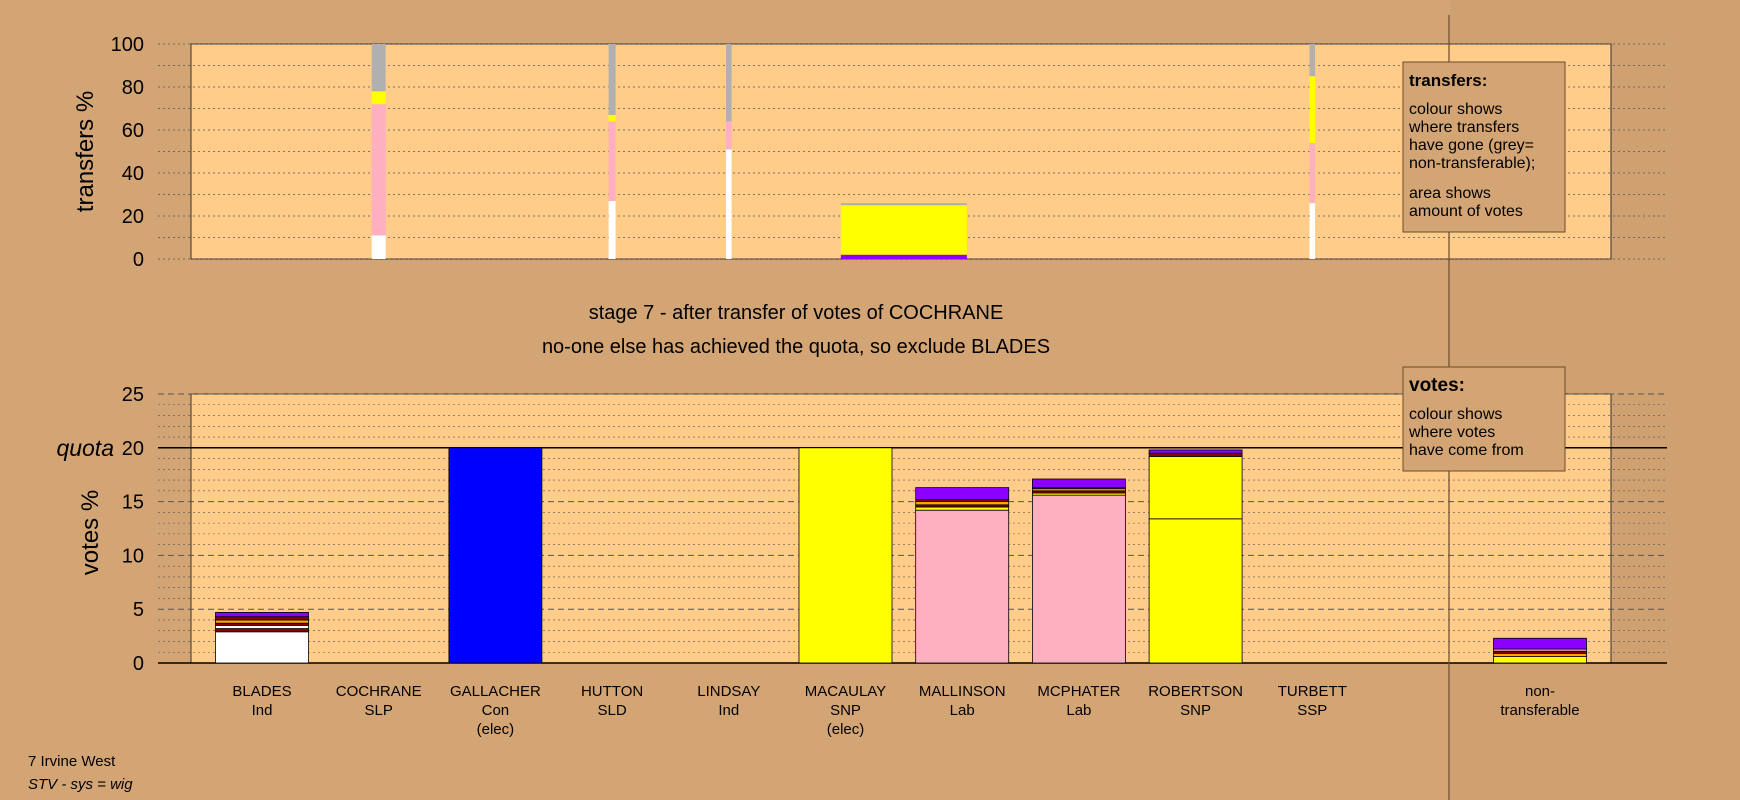  Describe the element at coordinates (133, 174) in the screenshot. I see `y-tick-label: 40` at that location.